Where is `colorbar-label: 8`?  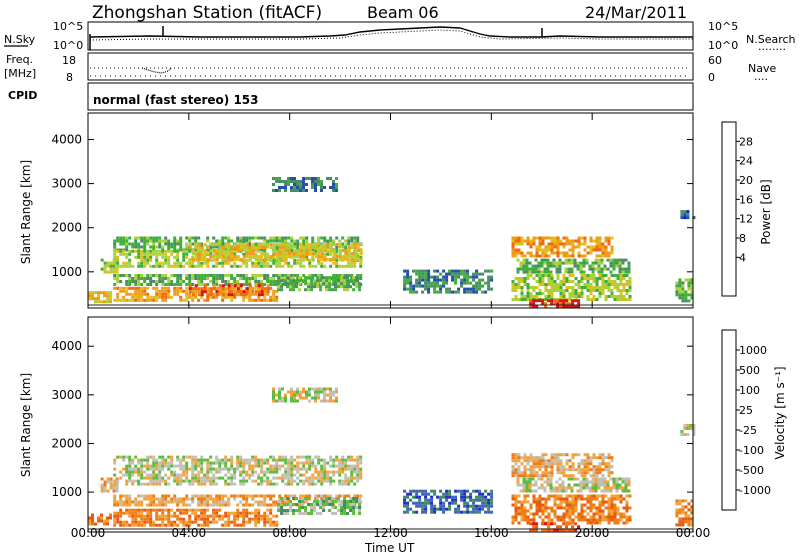
colorbar-label: 8 is located at coordinates (742, 238).